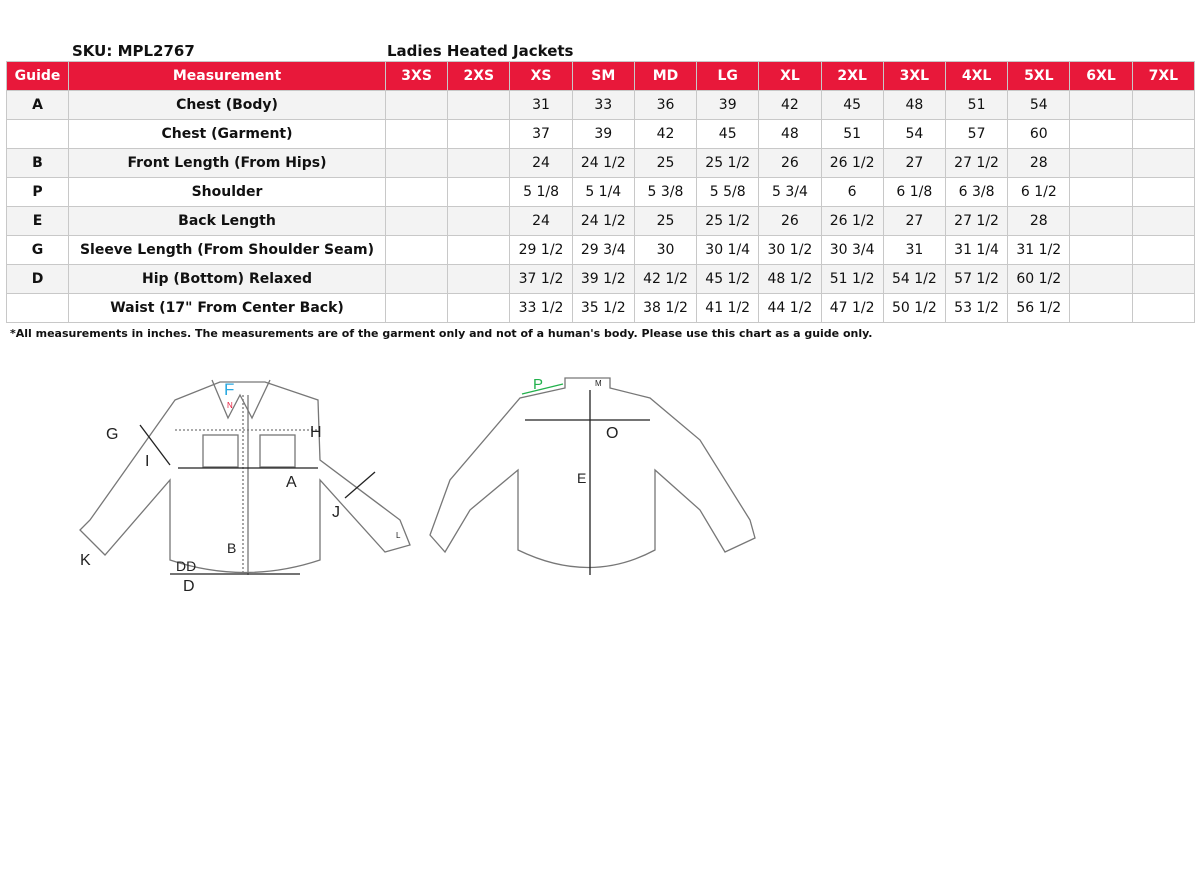 The height and width of the screenshot is (878, 1200). I want to click on size-value-cell: 39, so click(603, 134).